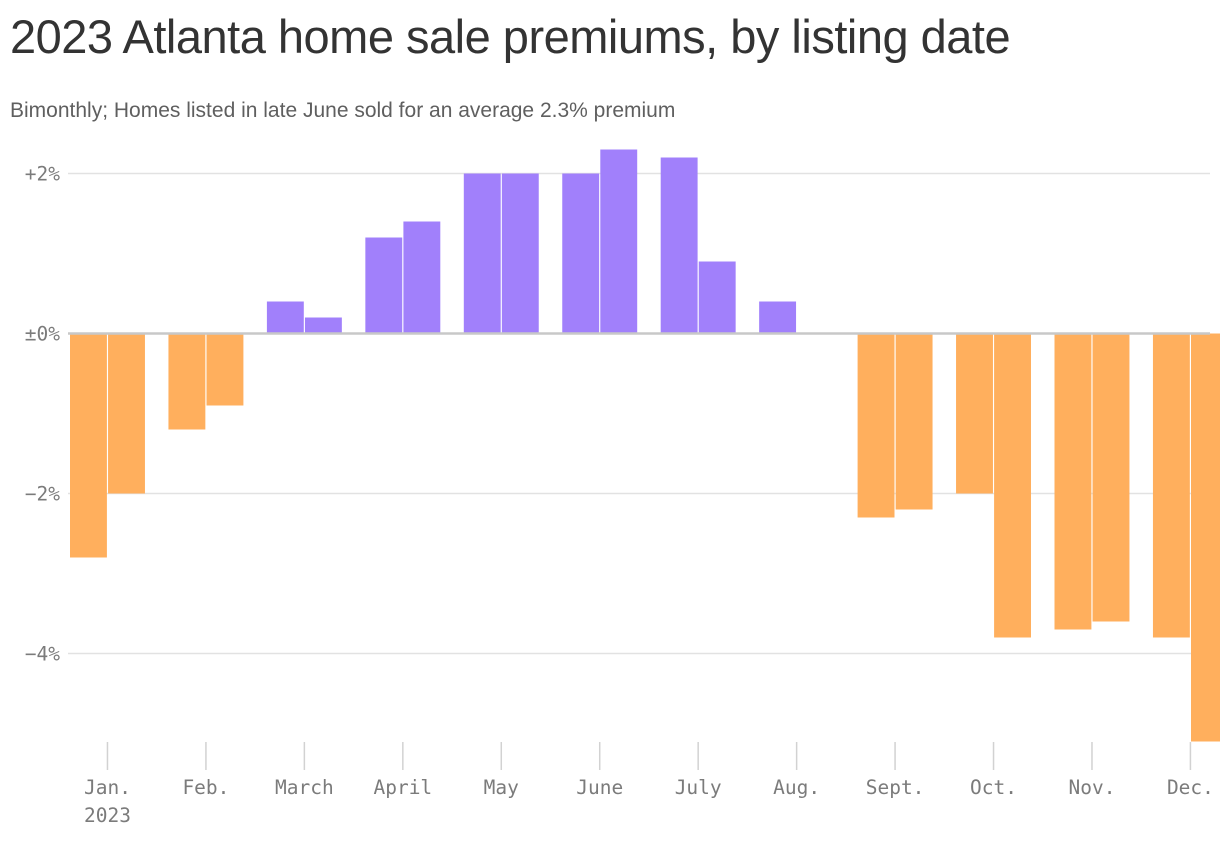  Describe the element at coordinates (698, 787) in the screenshot. I see `x-tick-label: July` at that location.